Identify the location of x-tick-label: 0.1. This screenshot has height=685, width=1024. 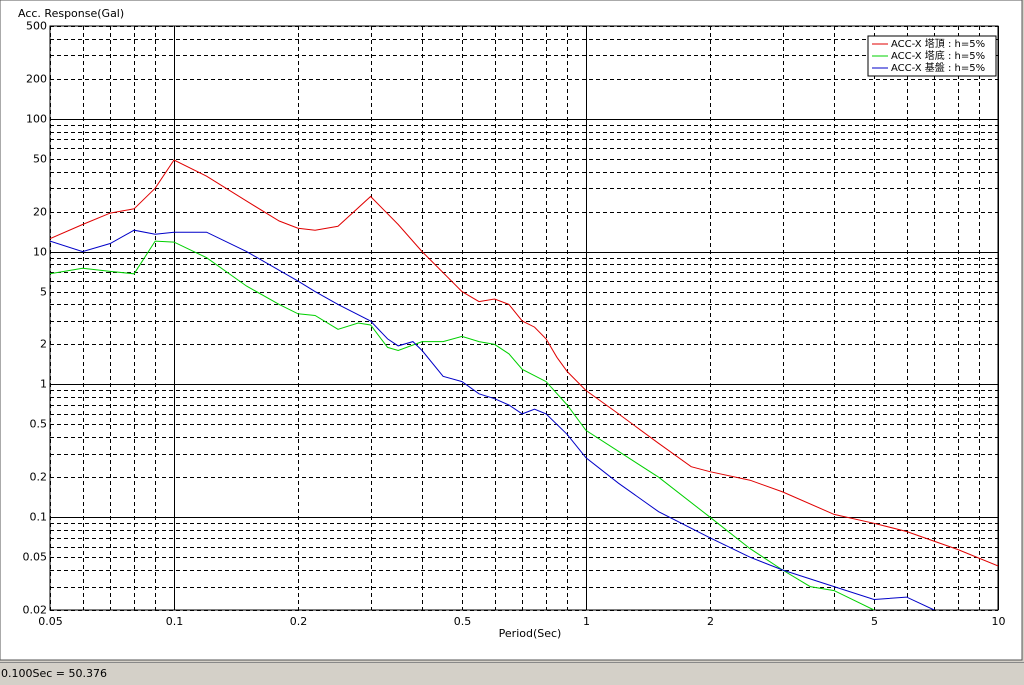
(175, 621).